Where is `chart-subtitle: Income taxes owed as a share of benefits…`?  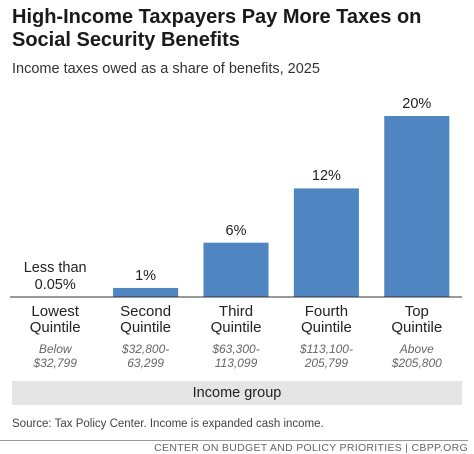
chart-subtitle: Income taxes owed as a share of benefits… is located at coordinates (166, 69).